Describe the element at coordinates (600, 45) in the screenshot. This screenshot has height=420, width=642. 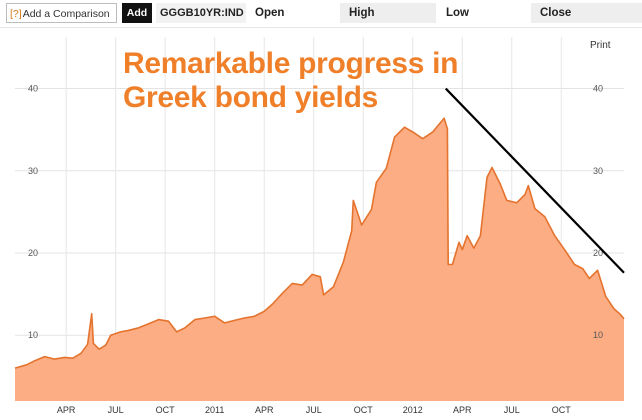
I see `print-link: Print` at that location.